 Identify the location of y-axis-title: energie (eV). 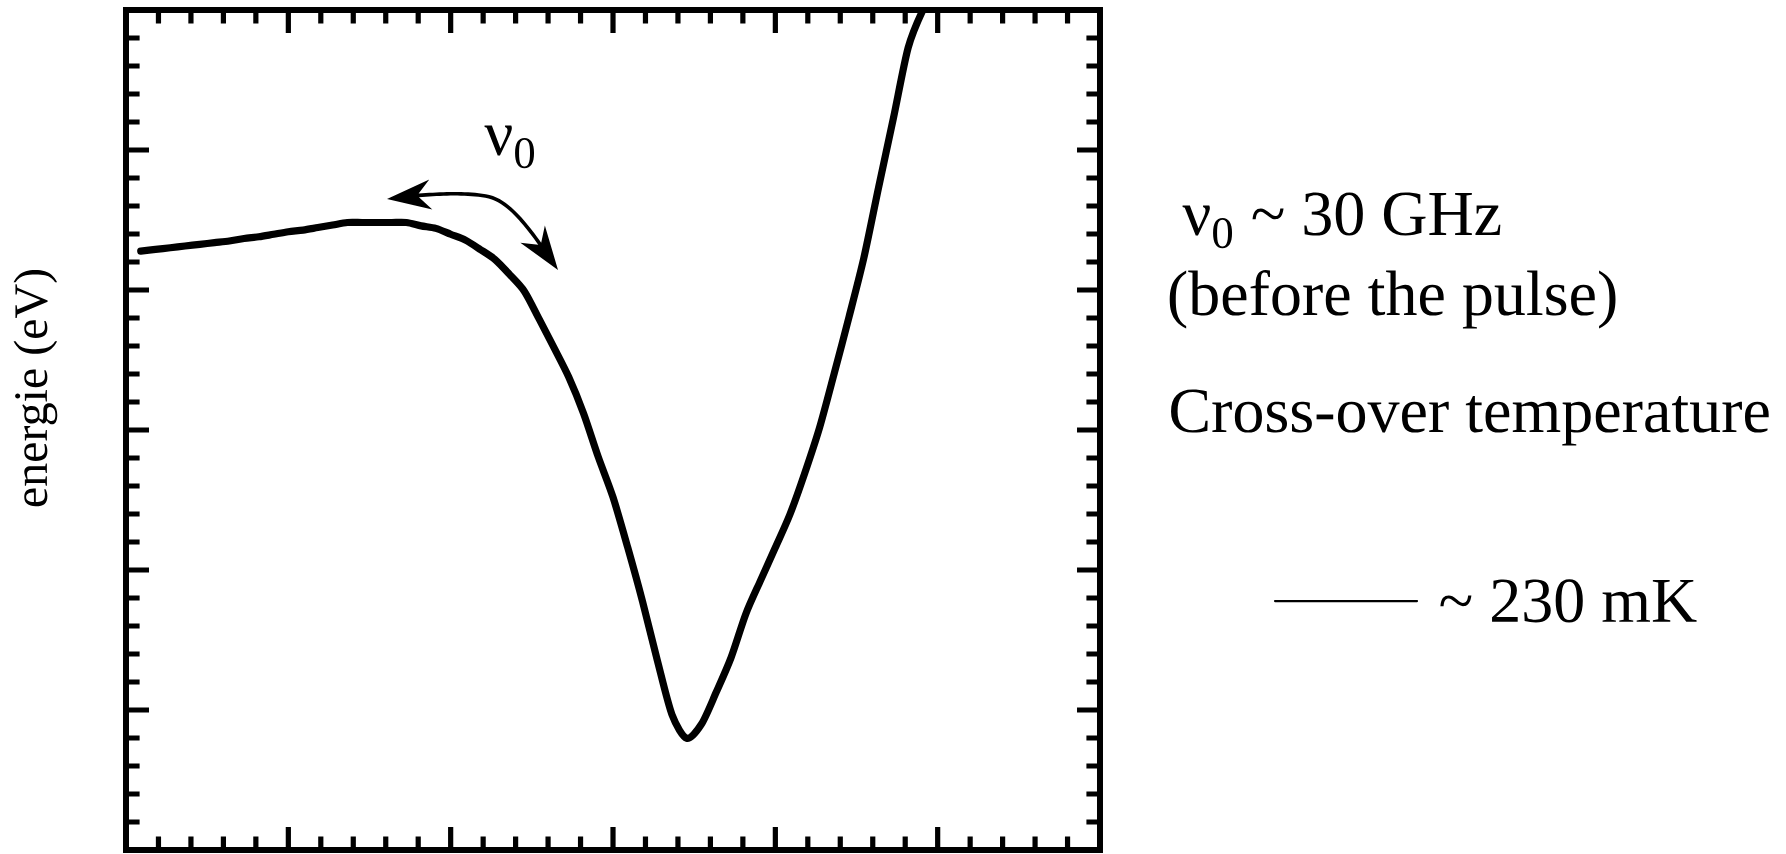
(35, 388).